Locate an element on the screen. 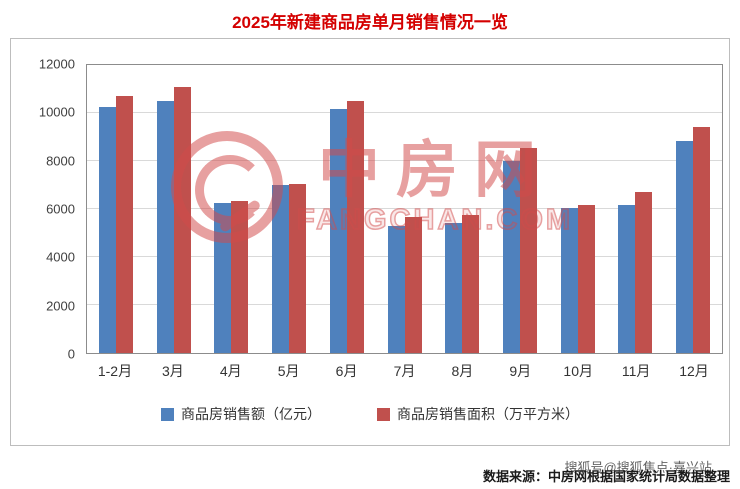 This screenshot has height=489, width=740. y-axis-tick-label: 4000 is located at coordinates (60, 257).